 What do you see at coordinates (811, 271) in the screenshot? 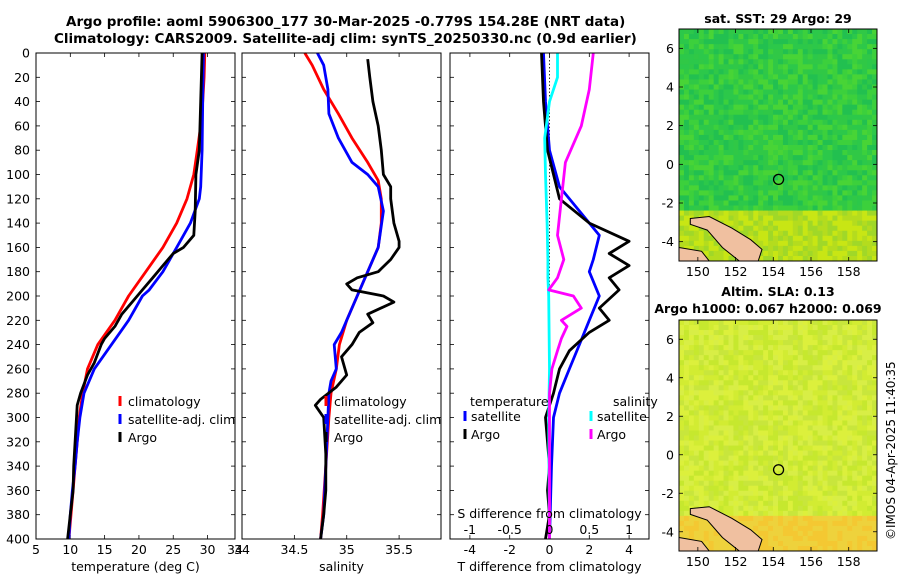
I see `x-tick-label: 156` at bounding box center [811, 271].